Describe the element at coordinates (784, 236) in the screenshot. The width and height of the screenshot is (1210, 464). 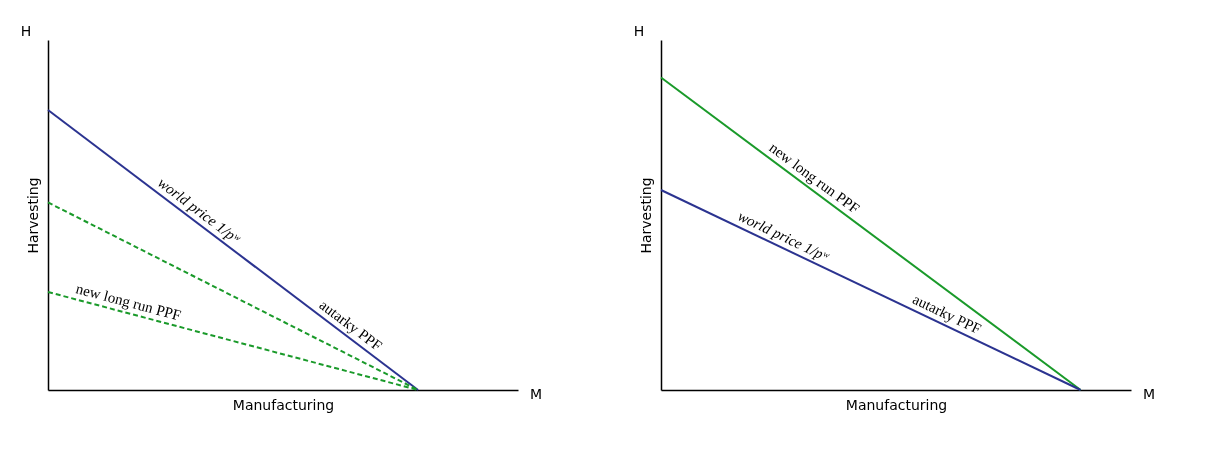
I see `annotation: world price 1/pʷ` at that location.